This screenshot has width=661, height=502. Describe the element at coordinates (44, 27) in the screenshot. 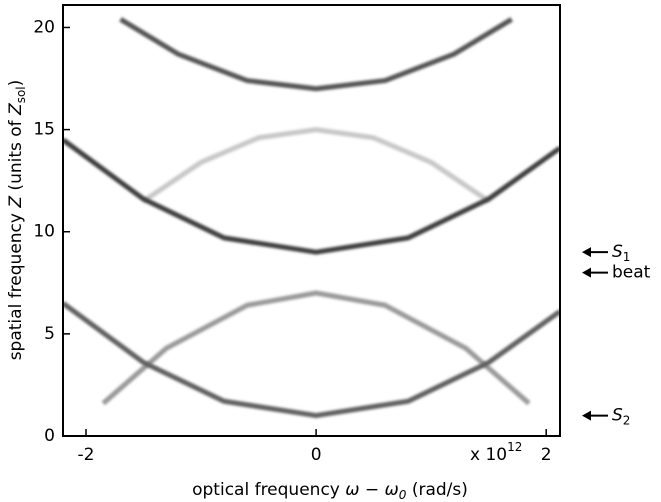

I see `y-tick-label: 20` at that location.